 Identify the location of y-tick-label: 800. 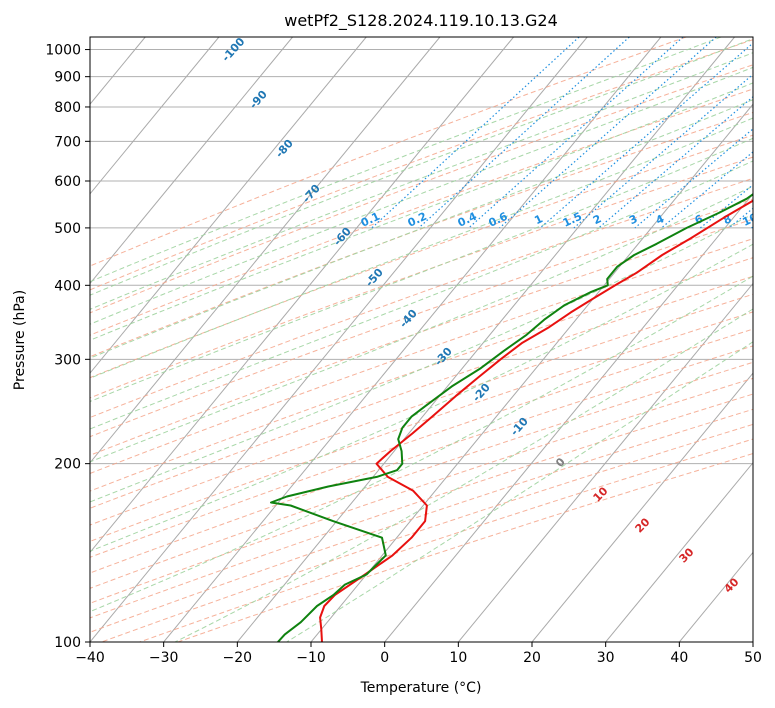
(67, 108).